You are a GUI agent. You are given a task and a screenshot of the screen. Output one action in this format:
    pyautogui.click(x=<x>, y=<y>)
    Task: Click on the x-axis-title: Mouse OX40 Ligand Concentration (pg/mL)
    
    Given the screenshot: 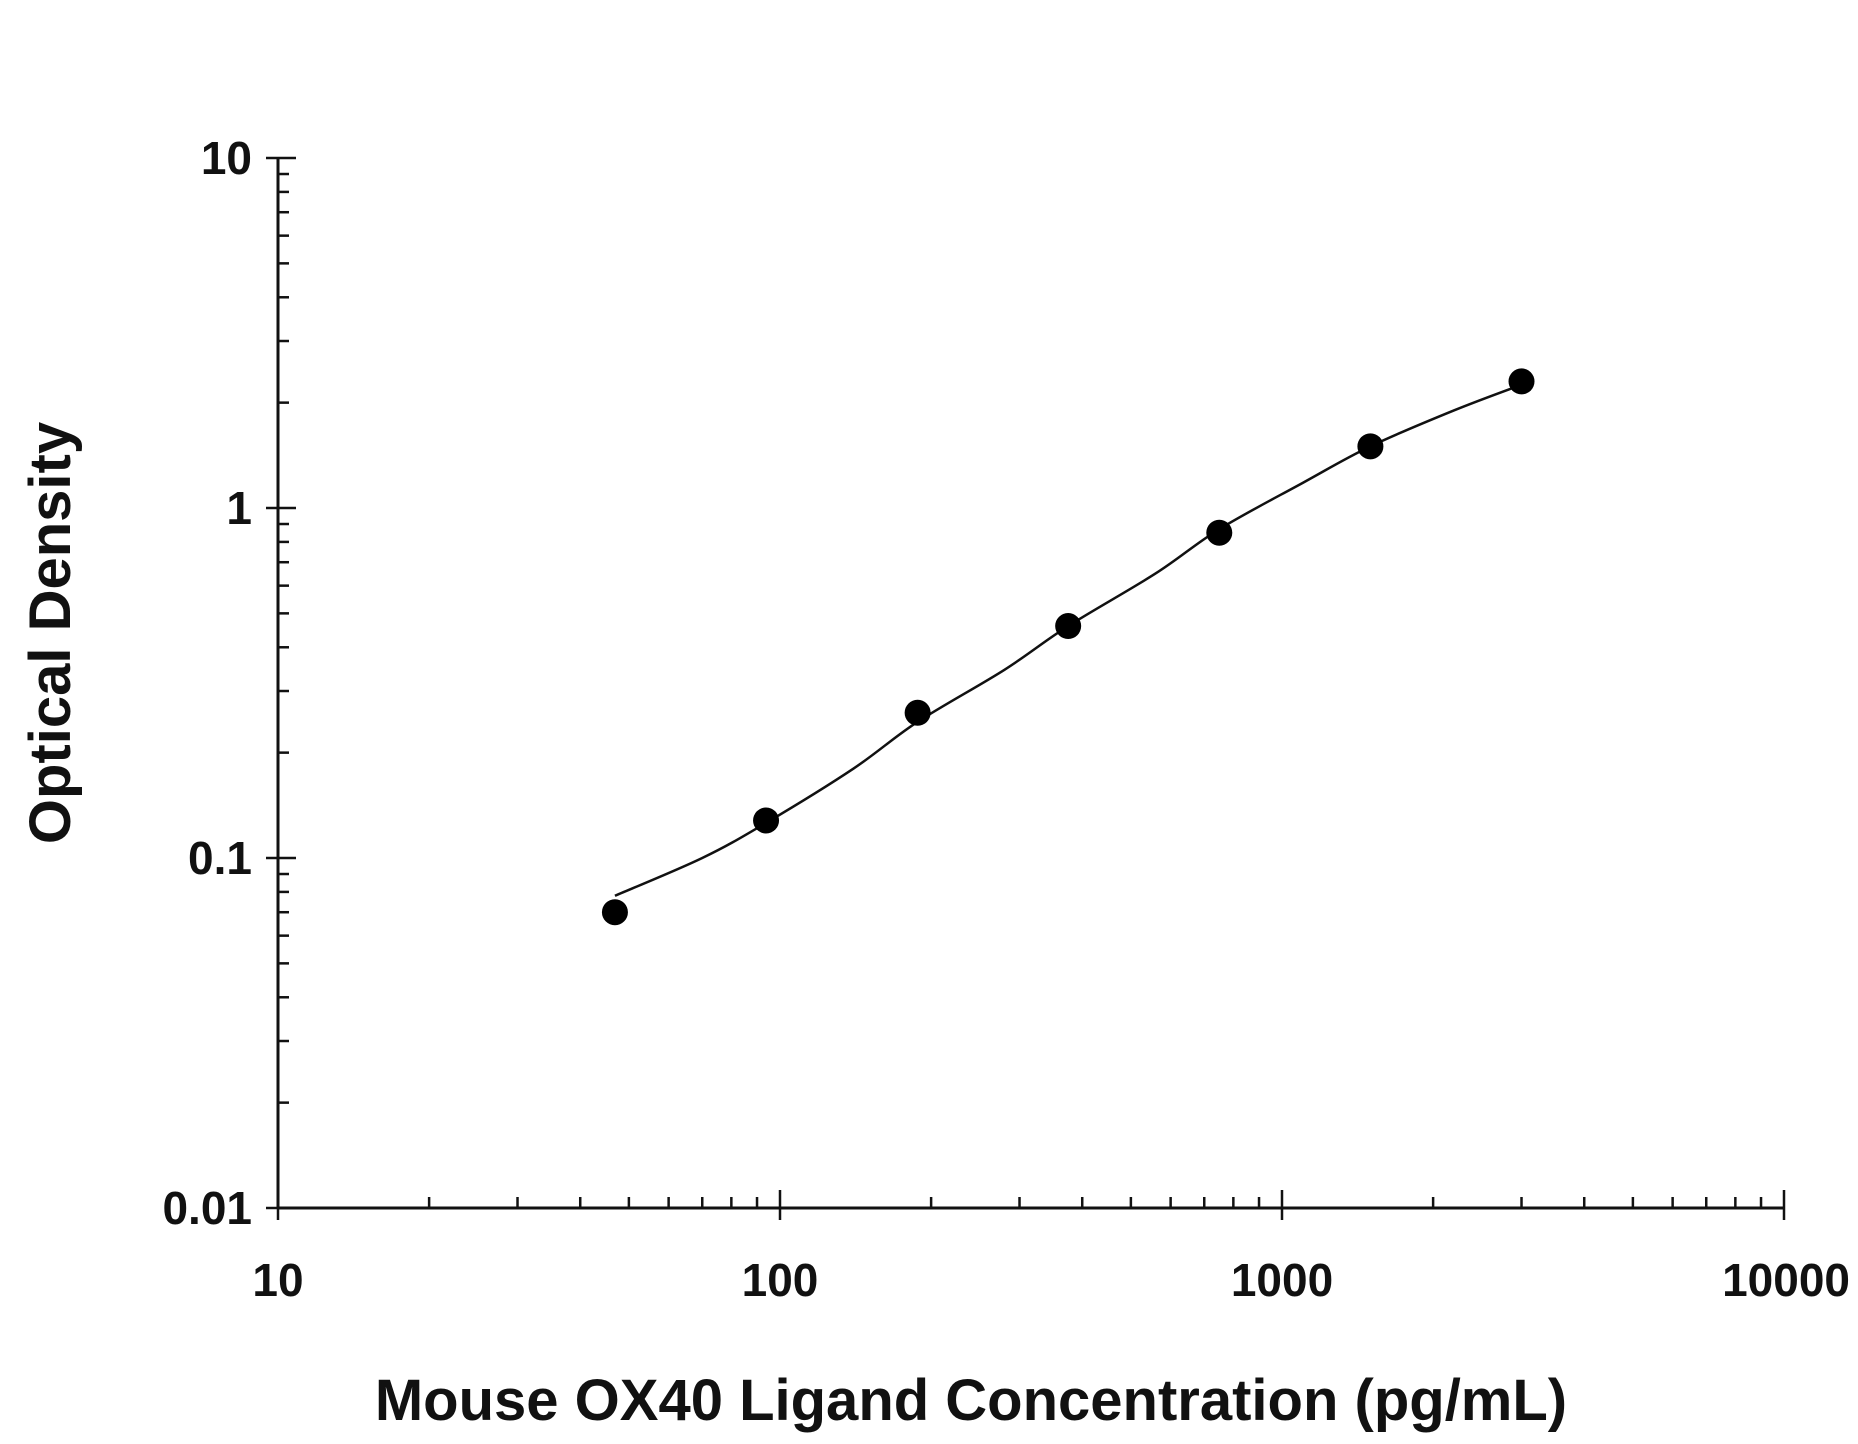 What is the action you would take?
    pyautogui.click(x=971, y=1400)
    